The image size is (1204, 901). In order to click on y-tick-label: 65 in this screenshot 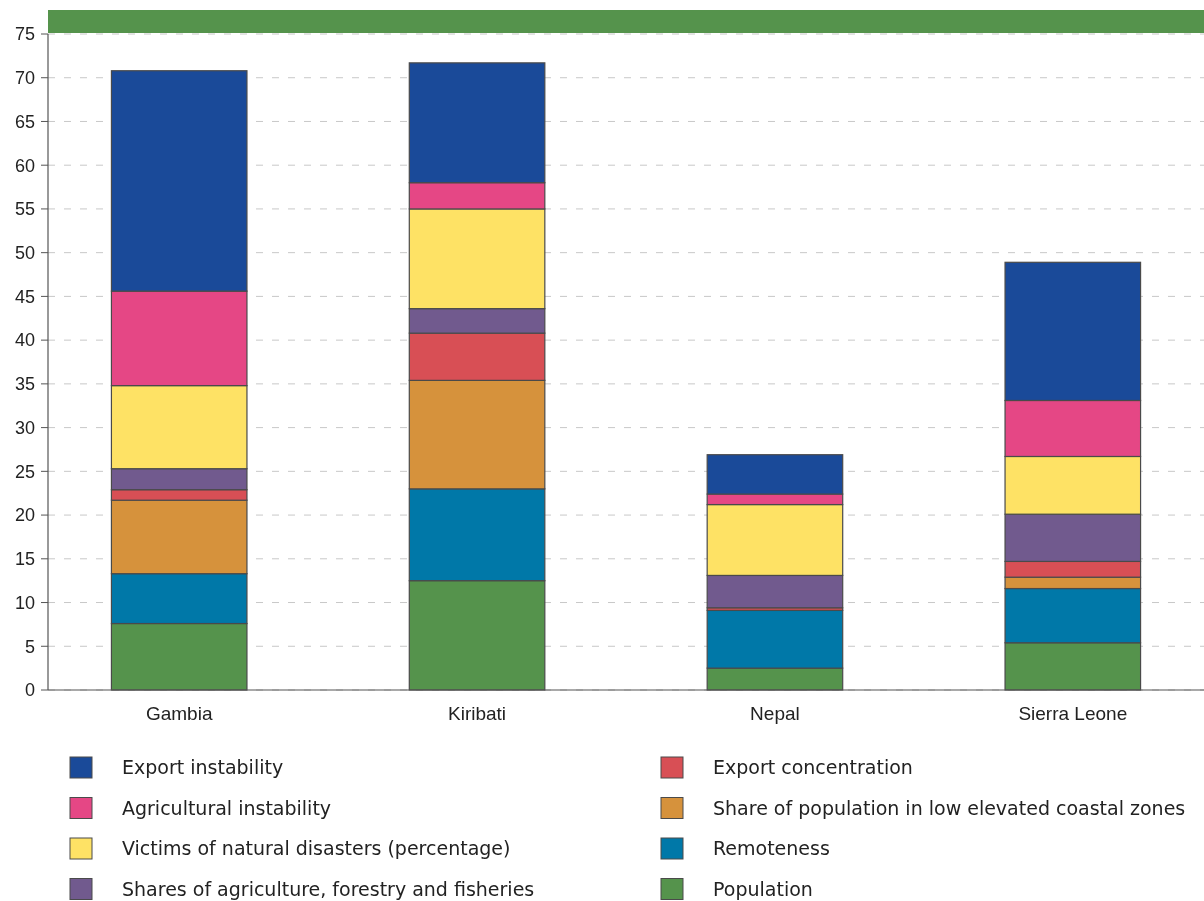, I will do `click(24, 121)`.